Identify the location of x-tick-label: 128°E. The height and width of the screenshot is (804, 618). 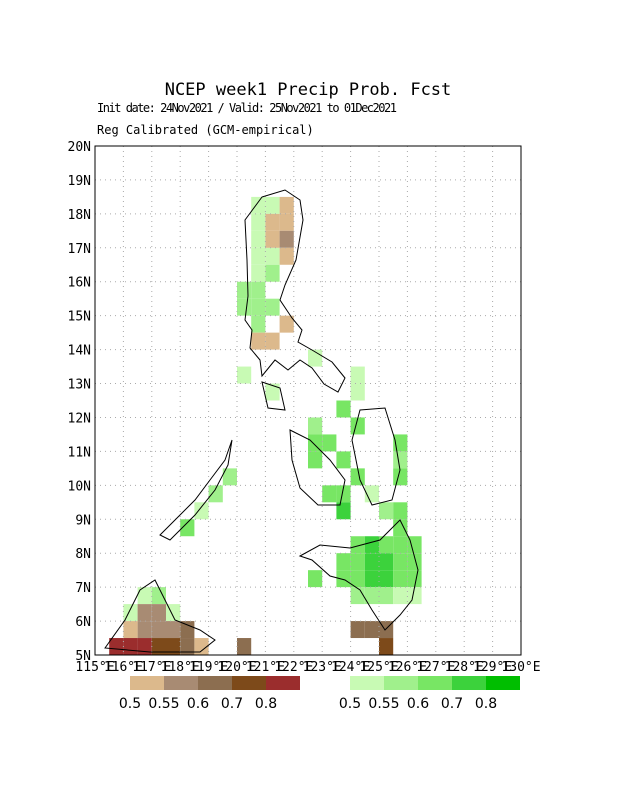
(464, 667).